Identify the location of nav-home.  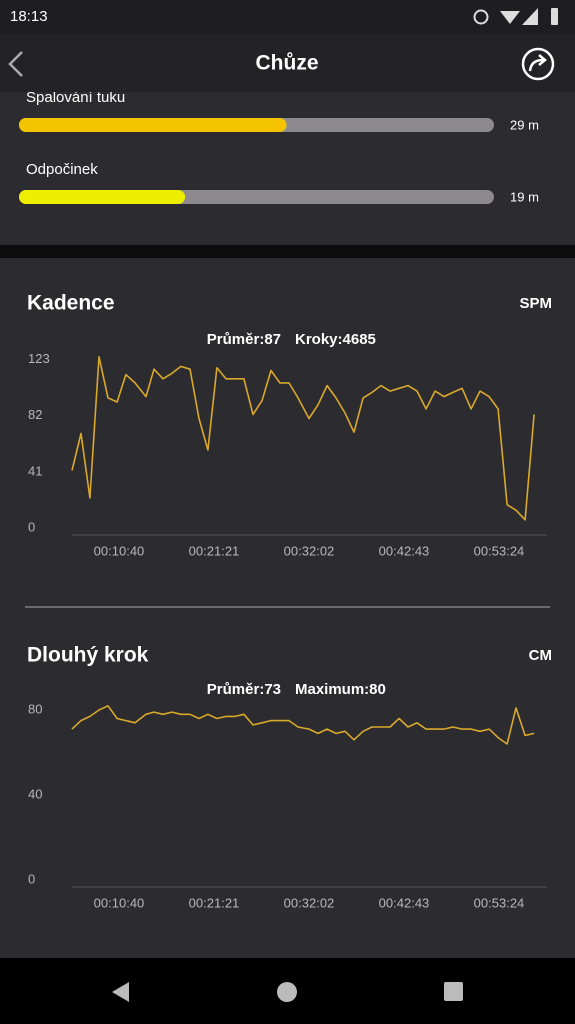
(287, 992).